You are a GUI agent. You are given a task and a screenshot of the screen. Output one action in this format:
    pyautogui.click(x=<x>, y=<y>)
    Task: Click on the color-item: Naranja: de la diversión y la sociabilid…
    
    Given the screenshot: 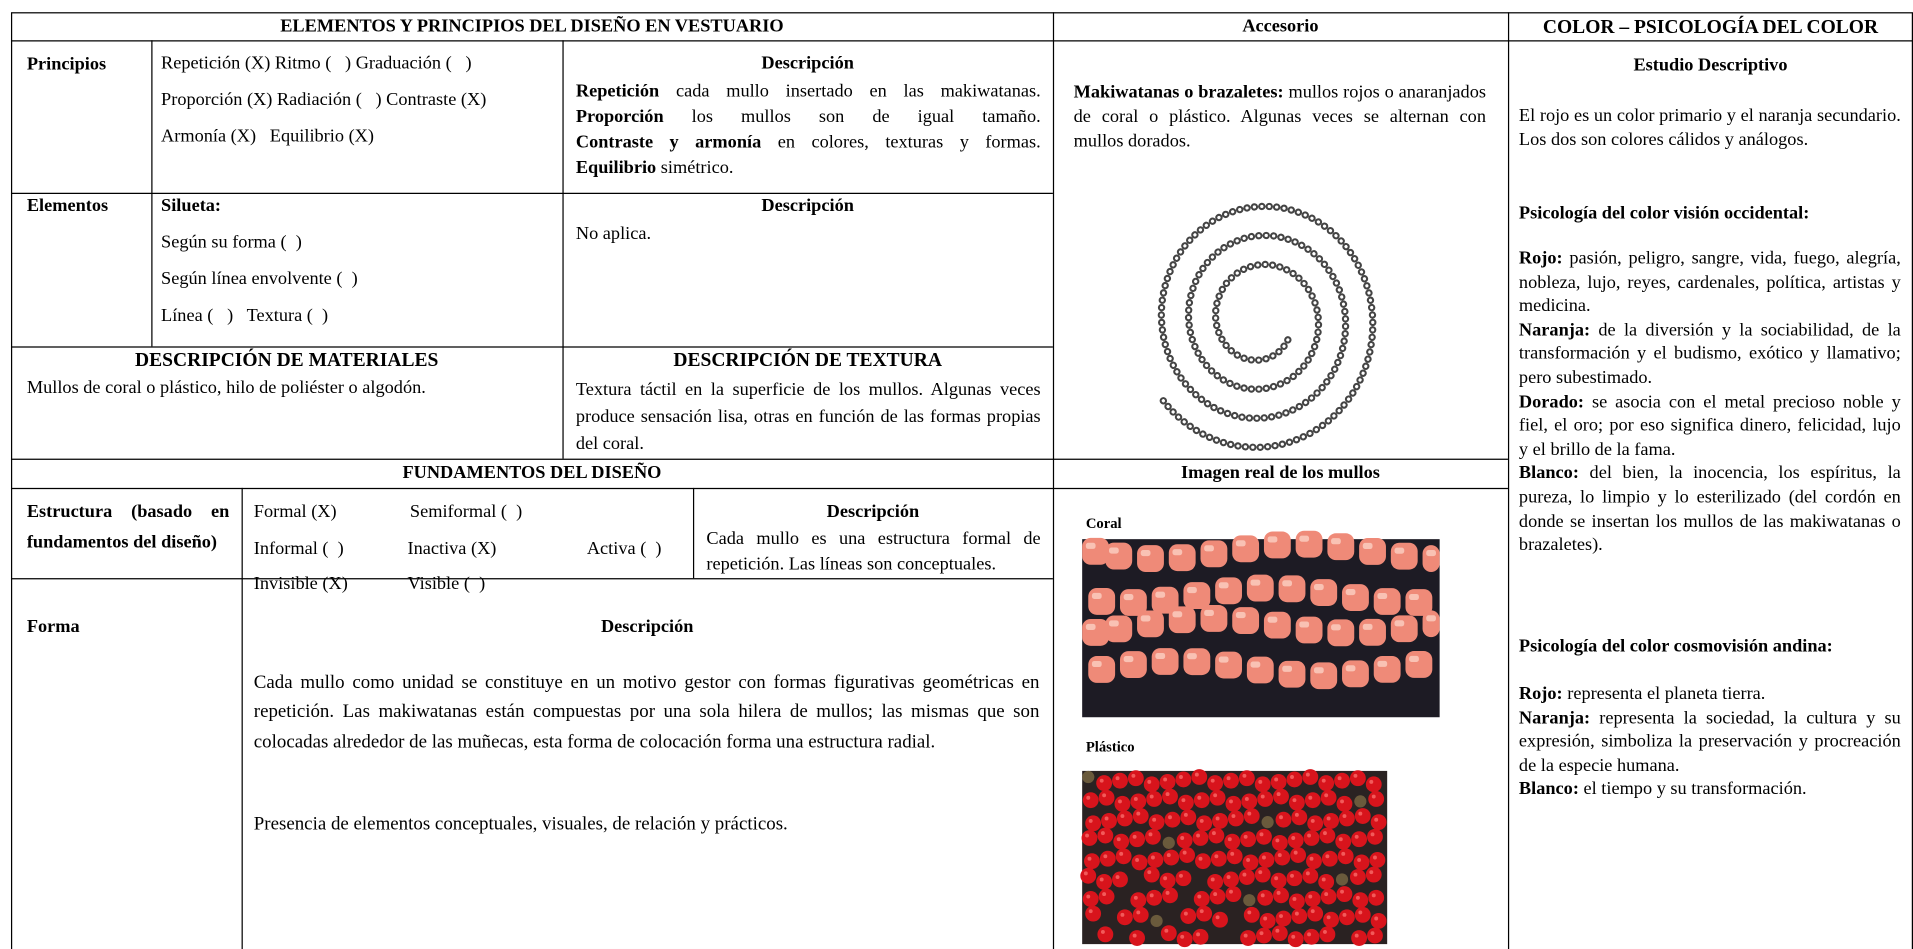 What is the action you would take?
    pyautogui.click(x=1710, y=355)
    